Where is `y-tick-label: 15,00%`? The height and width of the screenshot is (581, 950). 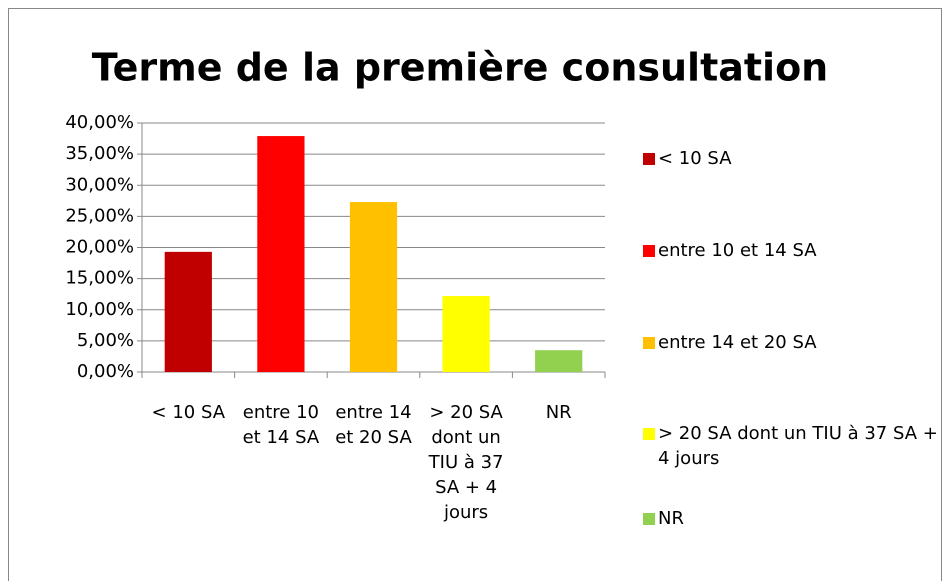
y-tick-label: 15,00% is located at coordinates (99, 278).